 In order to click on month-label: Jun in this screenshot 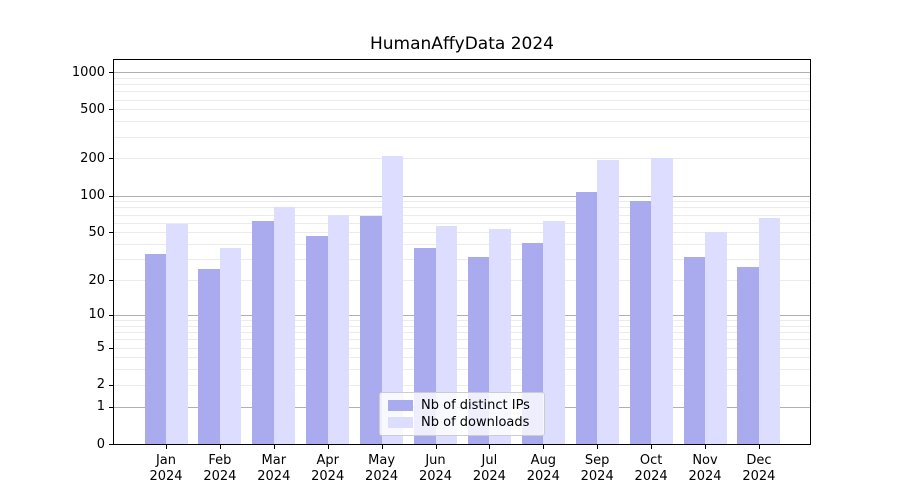, I will do `click(435, 460)`.